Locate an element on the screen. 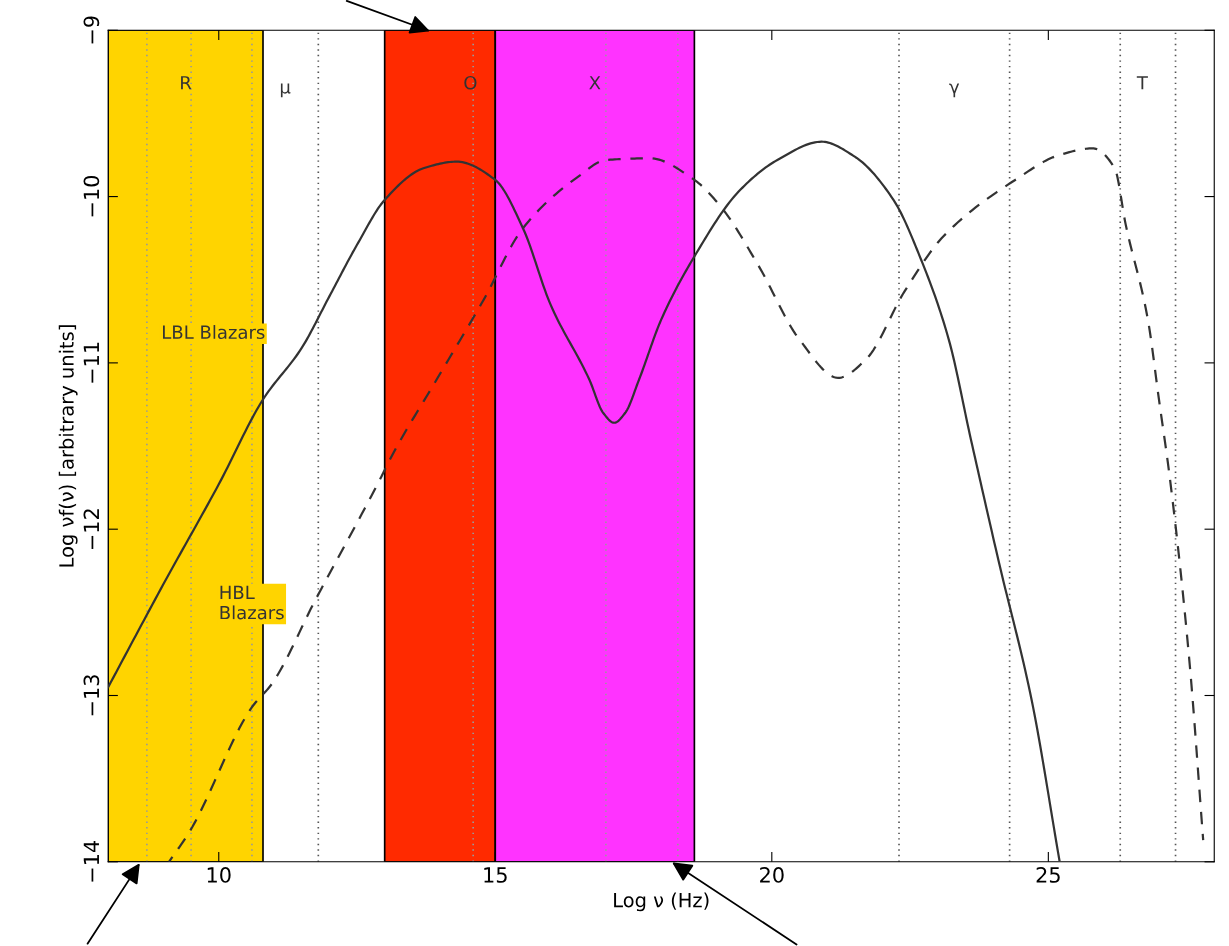 The height and width of the screenshot is (946, 1229). y-tick-label: −14 is located at coordinates (91, 861).